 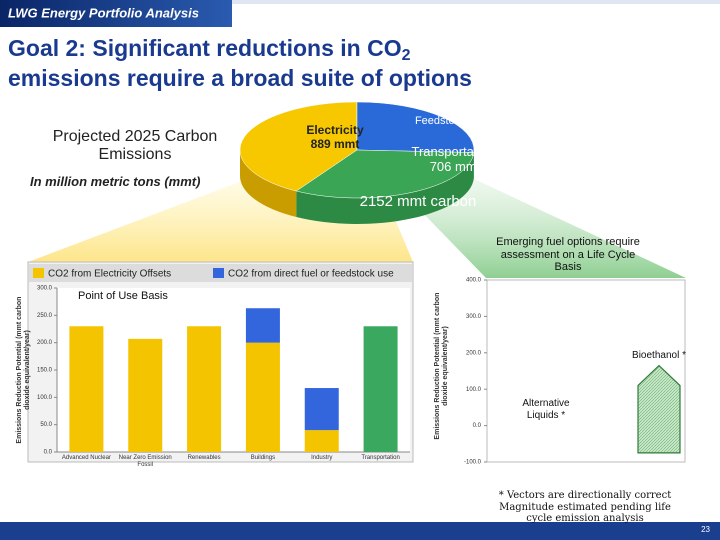 What do you see at coordinates (204, 458) in the screenshot?
I see `x-tick-label: Renewables` at bounding box center [204, 458].